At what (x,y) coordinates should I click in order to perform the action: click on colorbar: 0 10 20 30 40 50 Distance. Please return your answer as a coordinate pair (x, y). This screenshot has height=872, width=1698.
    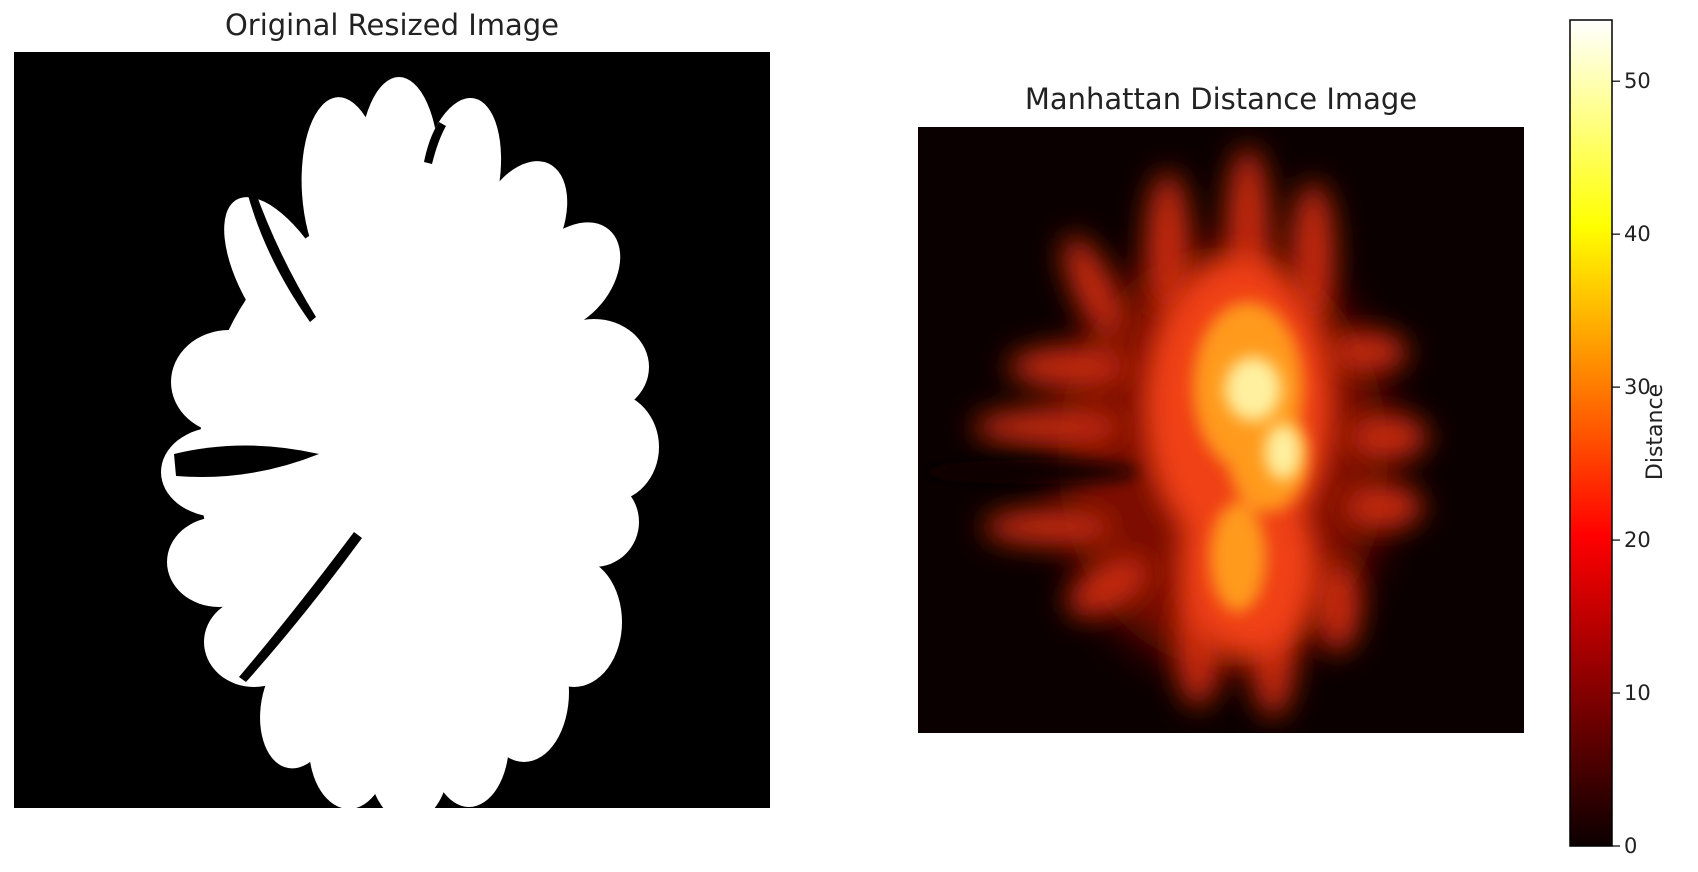
    Looking at the image, I should click on (1618, 438).